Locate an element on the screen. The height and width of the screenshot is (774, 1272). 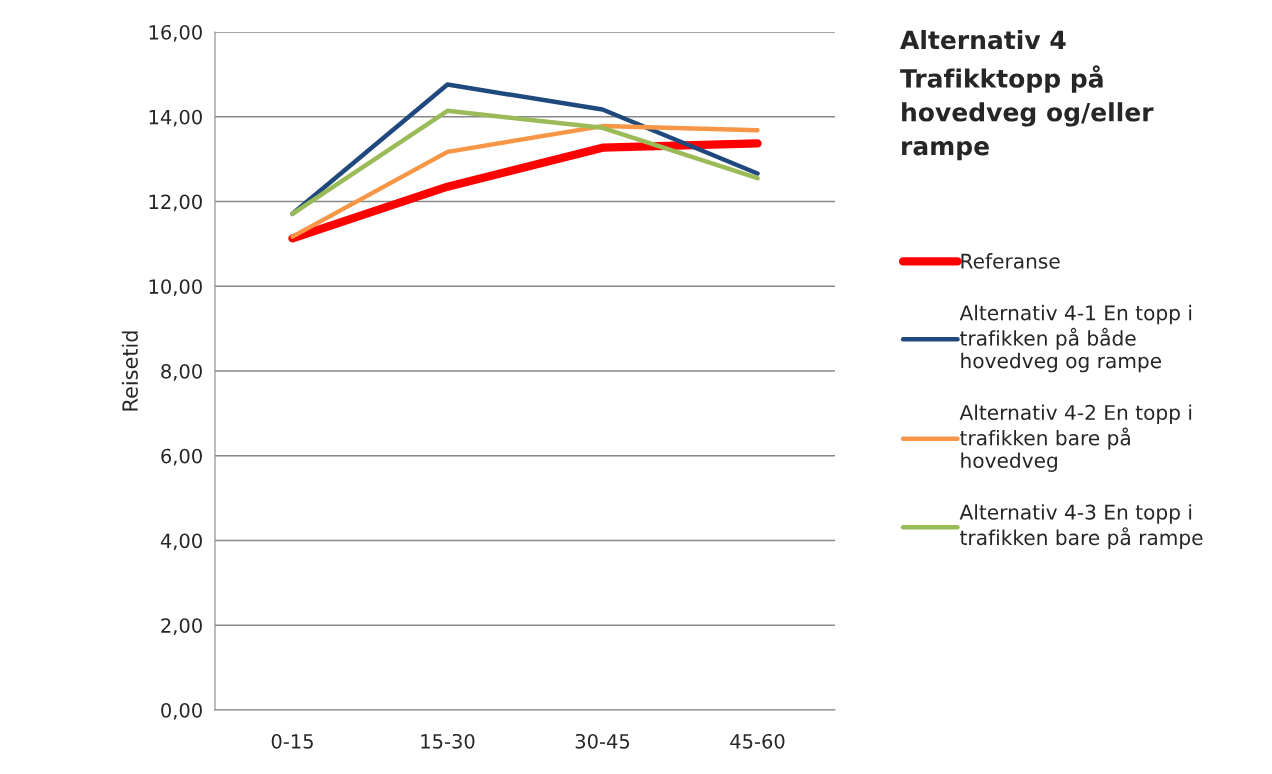
y-axis-title: Reisetid is located at coordinates (129, 371).